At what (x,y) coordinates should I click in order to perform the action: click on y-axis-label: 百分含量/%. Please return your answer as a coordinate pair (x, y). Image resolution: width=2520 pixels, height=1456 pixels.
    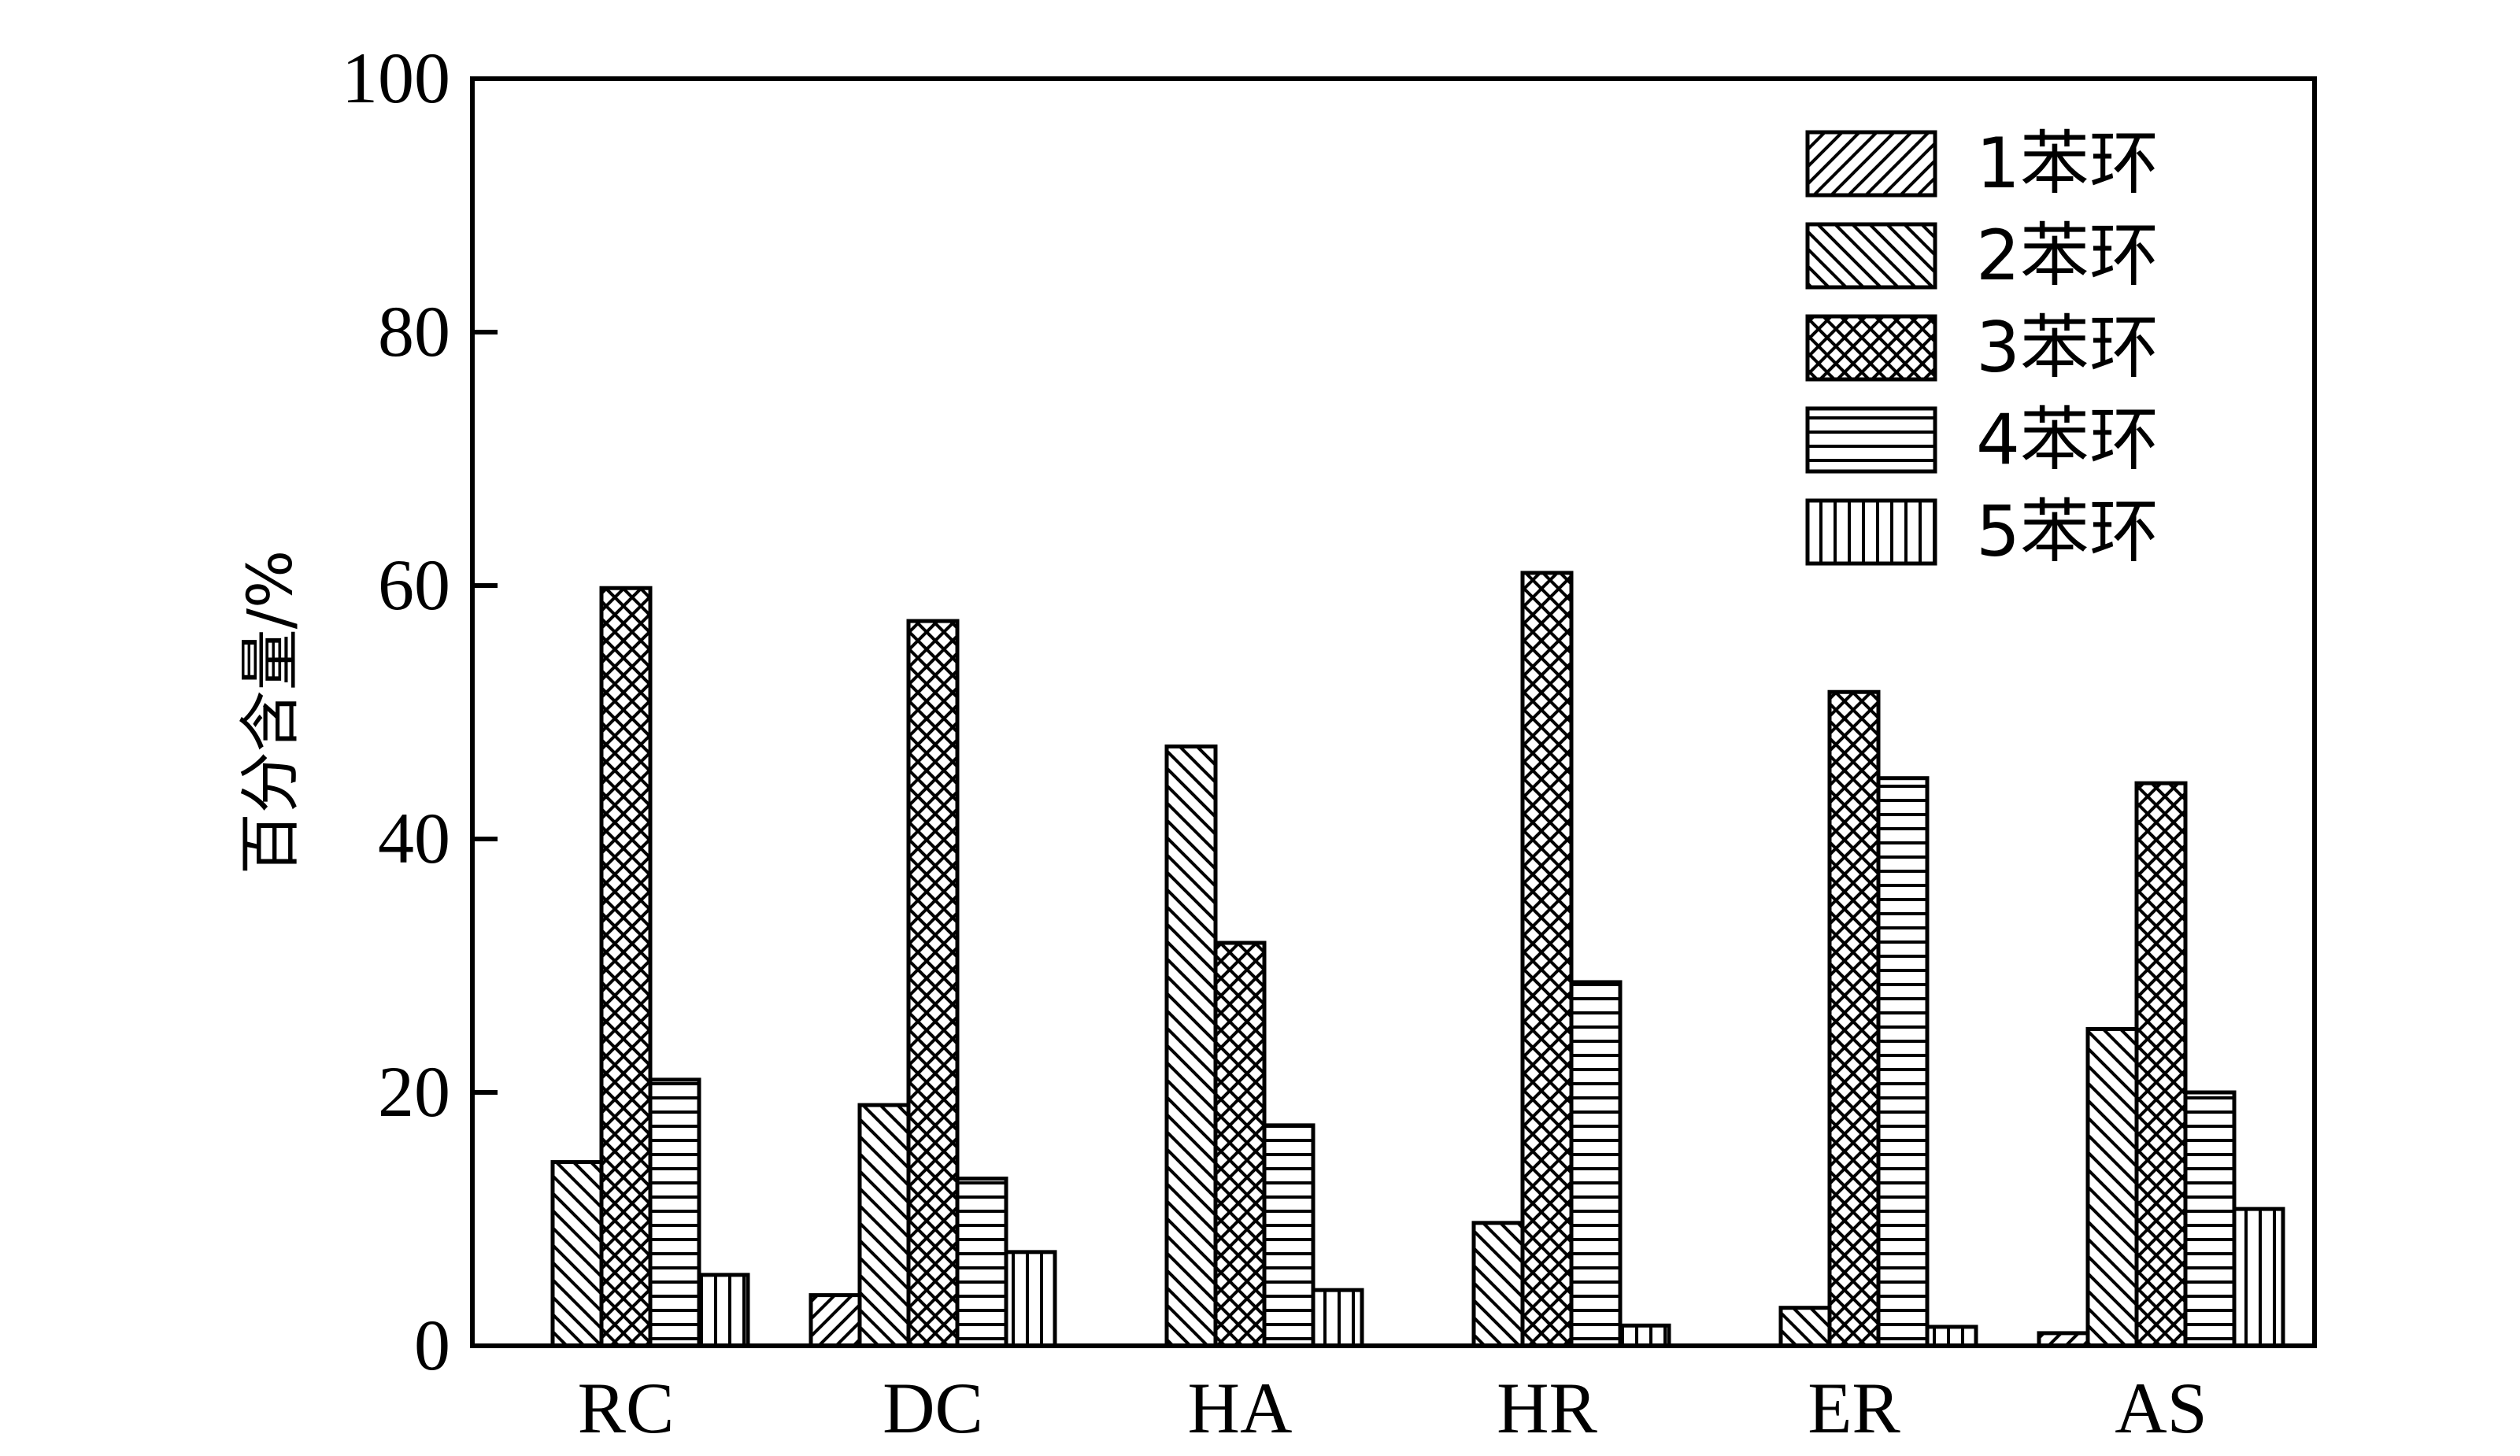
    Looking at the image, I should click on (270, 712).